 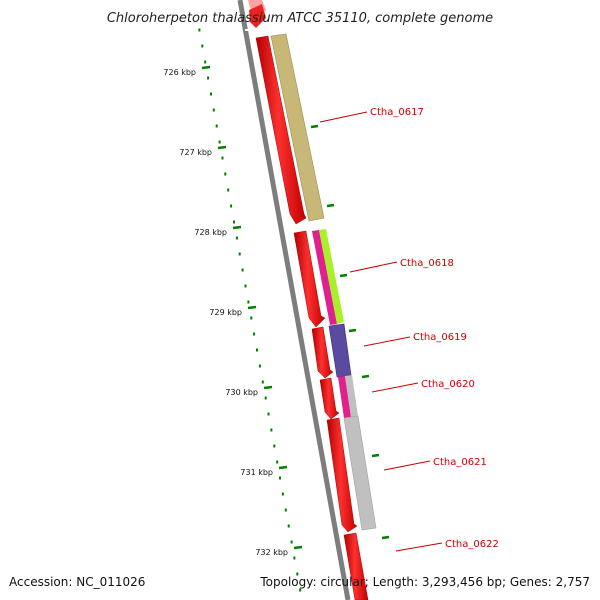 What do you see at coordinates (179, 72) in the screenshot?
I see `kbp-label: 726 kbp` at bounding box center [179, 72].